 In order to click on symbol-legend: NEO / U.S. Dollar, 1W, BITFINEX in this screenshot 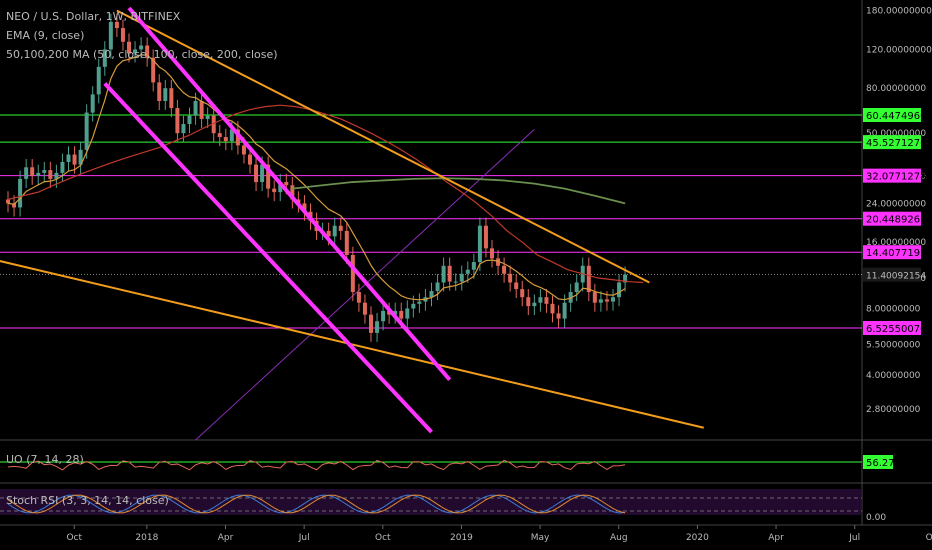, I will do `click(93, 16)`.